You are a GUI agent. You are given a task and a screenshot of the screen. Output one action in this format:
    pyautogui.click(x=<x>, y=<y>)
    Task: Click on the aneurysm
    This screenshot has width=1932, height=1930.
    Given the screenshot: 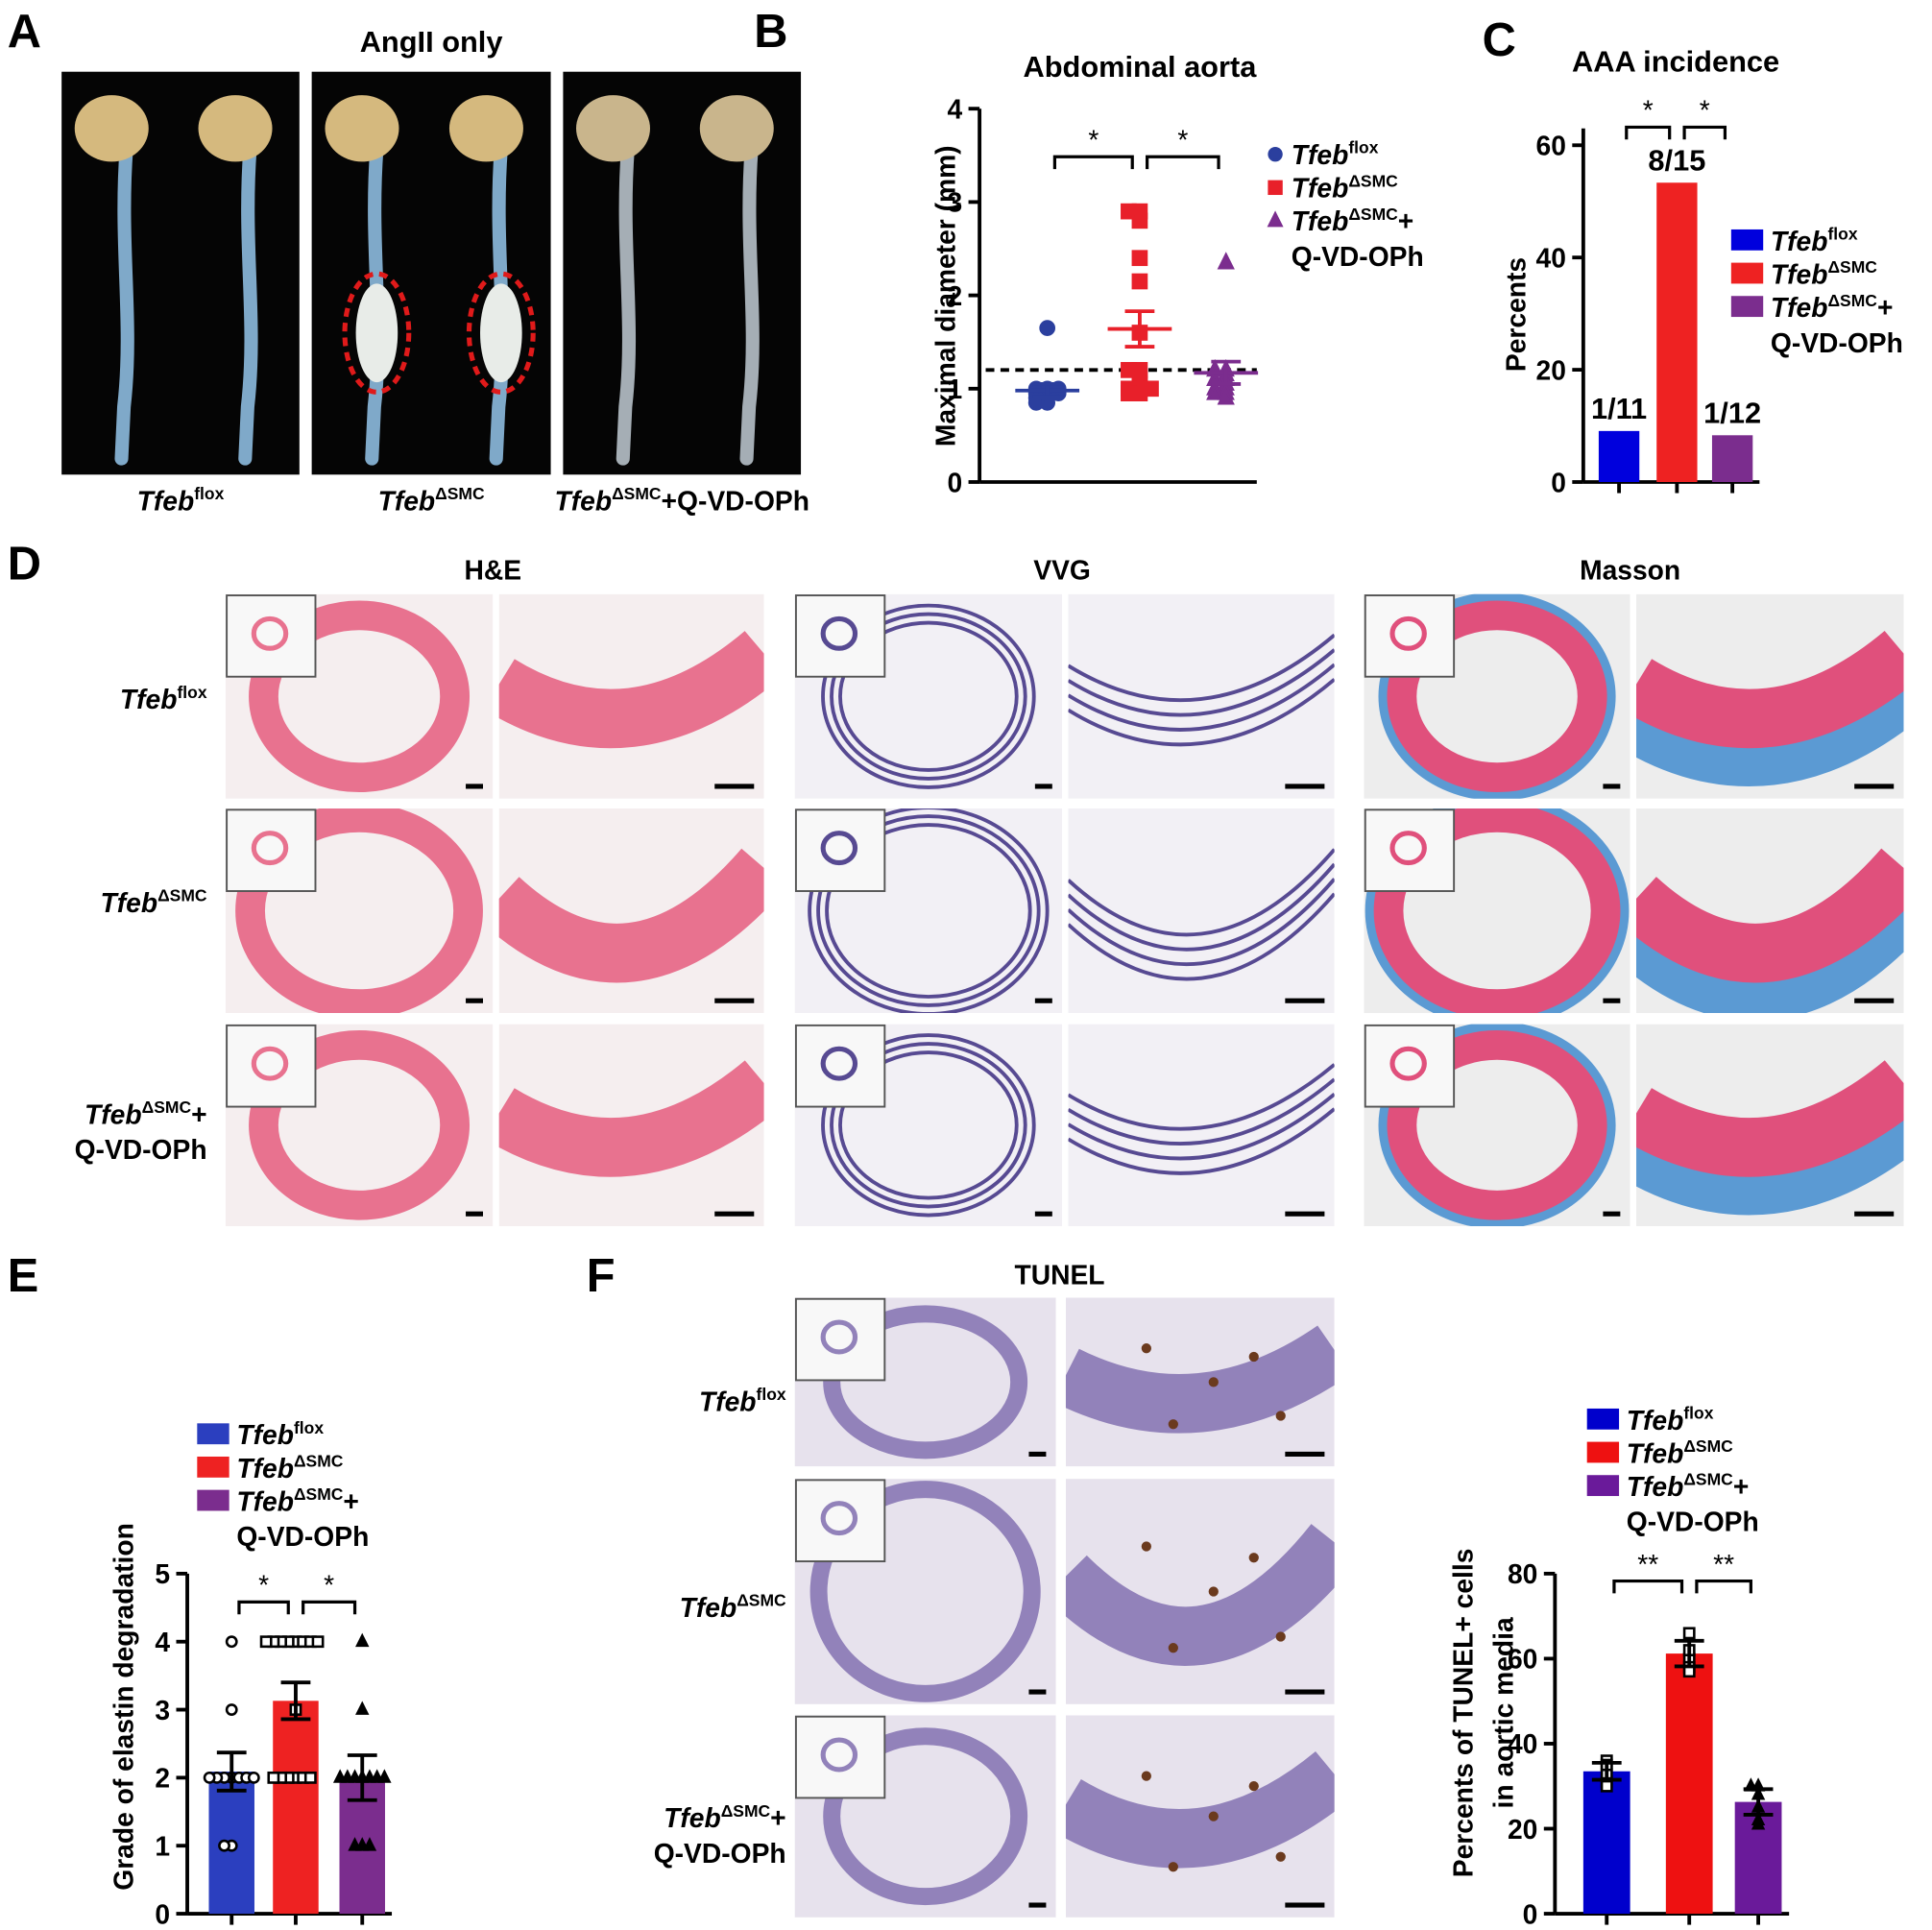 What is the action you would take?
    pyautogui.click(x=376, y=333)
    